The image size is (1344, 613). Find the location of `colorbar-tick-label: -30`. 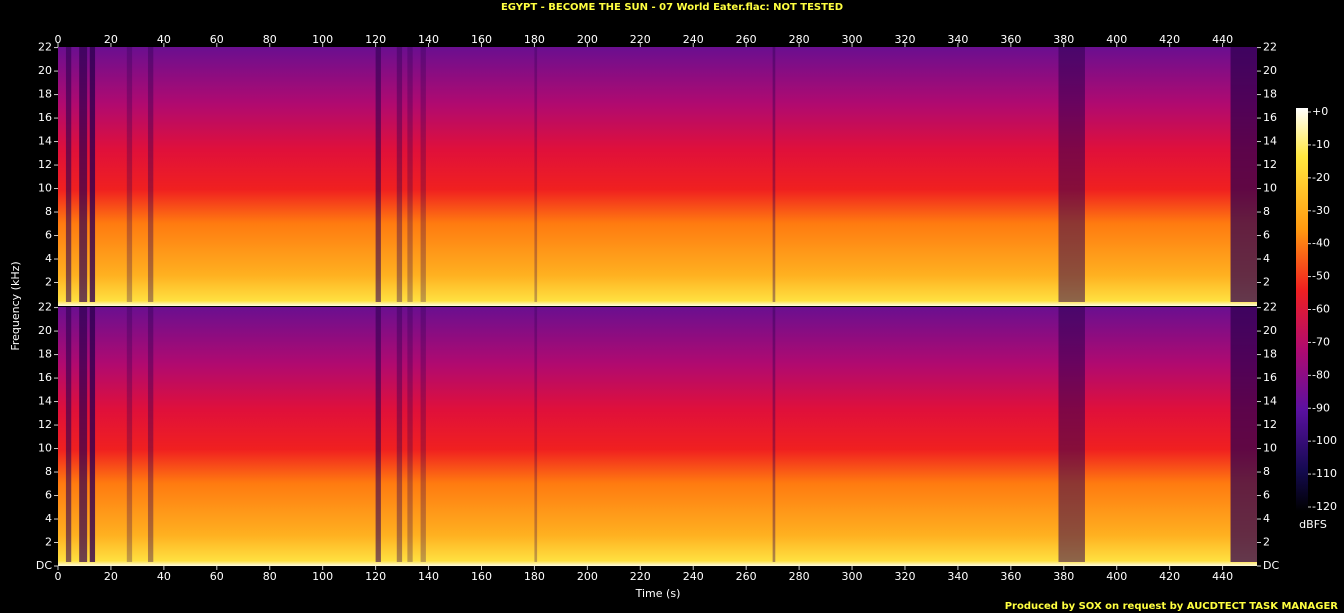

colorbar-tick-label: -30 is located at coordinates (1321, 210).